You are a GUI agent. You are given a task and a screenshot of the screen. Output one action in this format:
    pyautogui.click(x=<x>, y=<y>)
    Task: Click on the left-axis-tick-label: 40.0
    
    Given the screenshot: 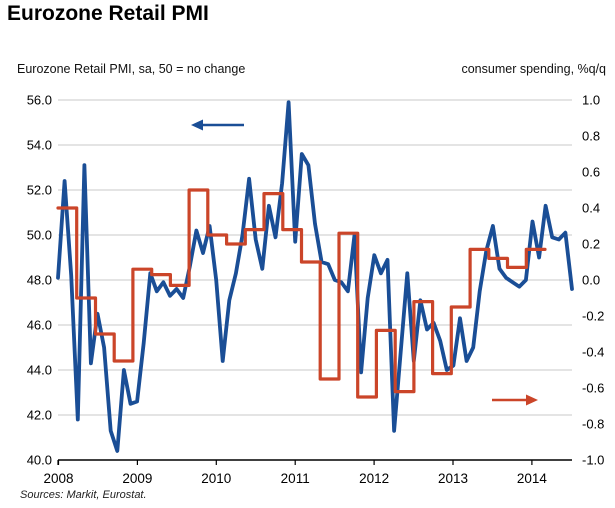 What is the action you would take?
    pyautogui.click(x=39, y=460)
    